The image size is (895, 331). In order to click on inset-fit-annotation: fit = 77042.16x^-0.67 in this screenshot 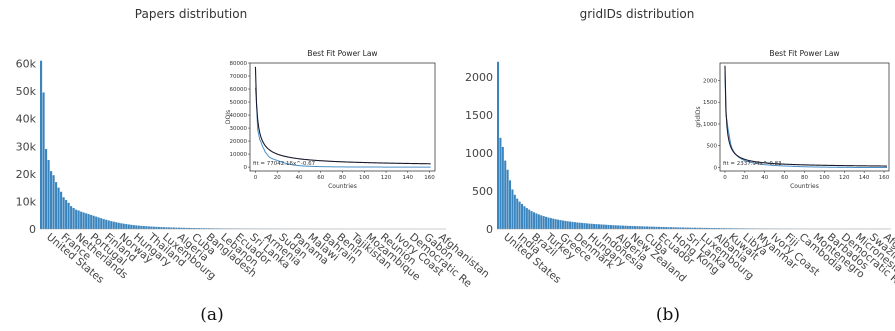, I will do `click(284, 164)`.